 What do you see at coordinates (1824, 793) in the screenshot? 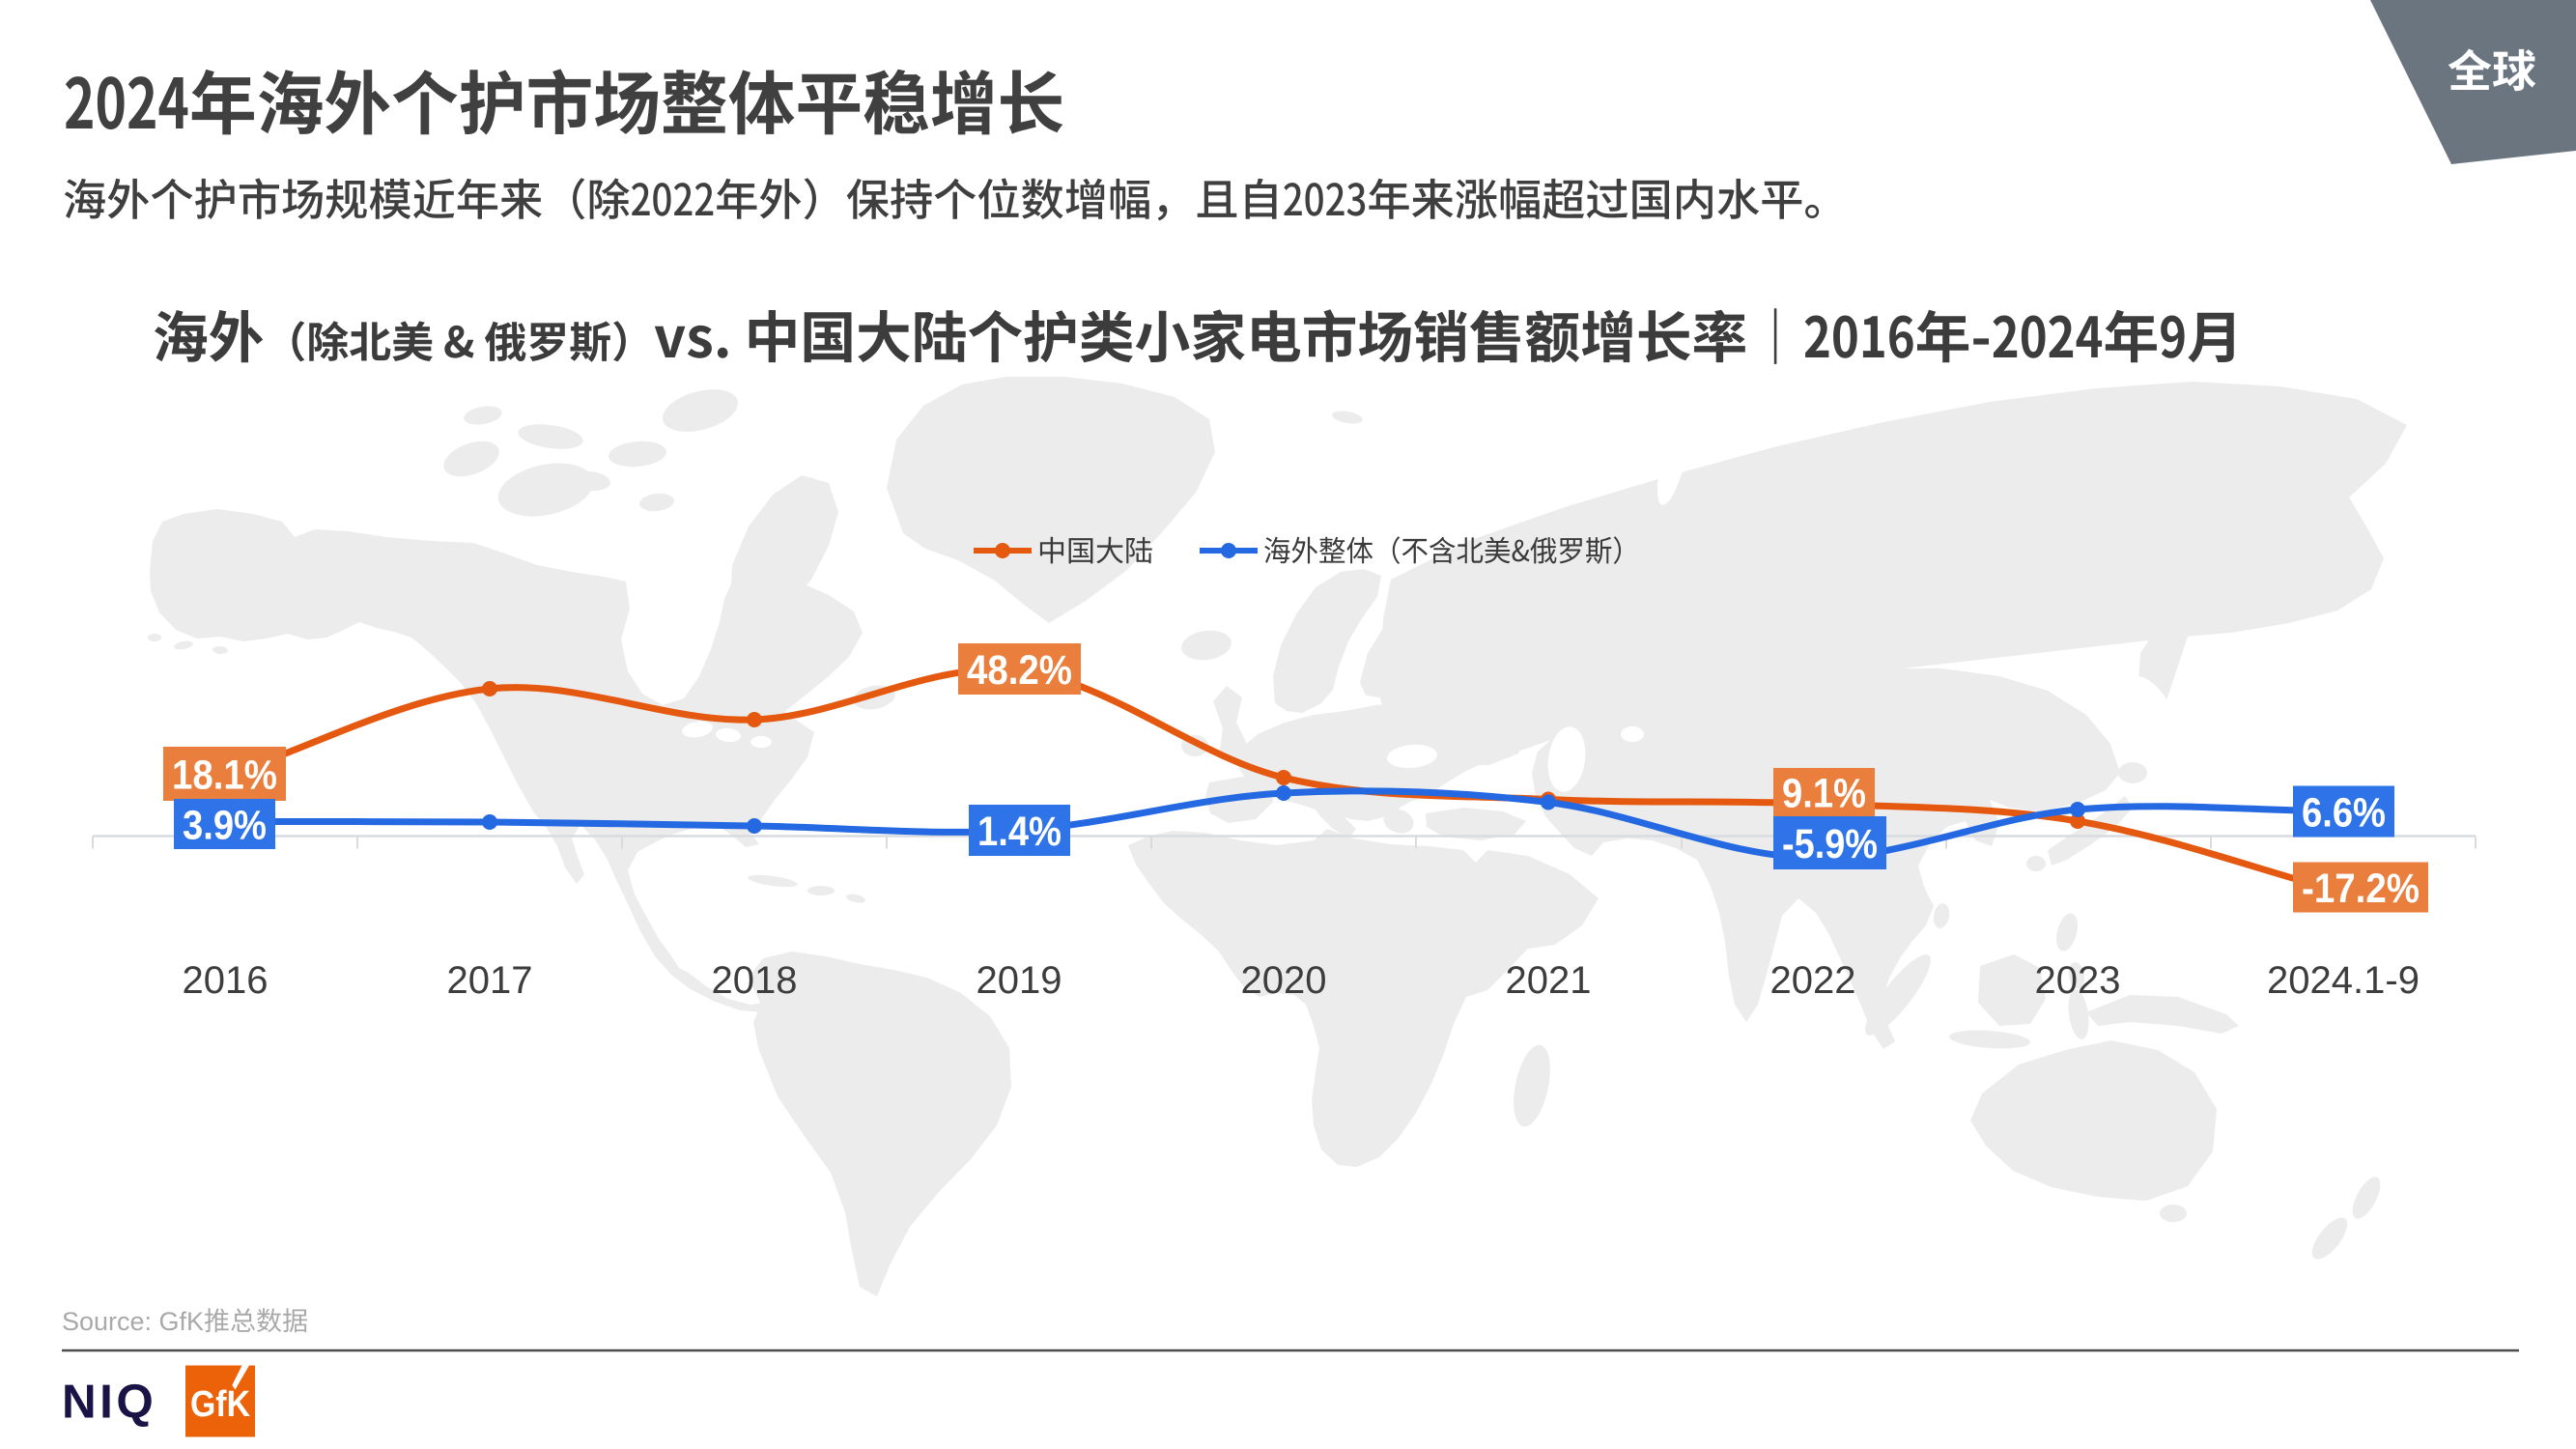
I see `svg-text: 9.1%` at bounding box center [1824, 793].